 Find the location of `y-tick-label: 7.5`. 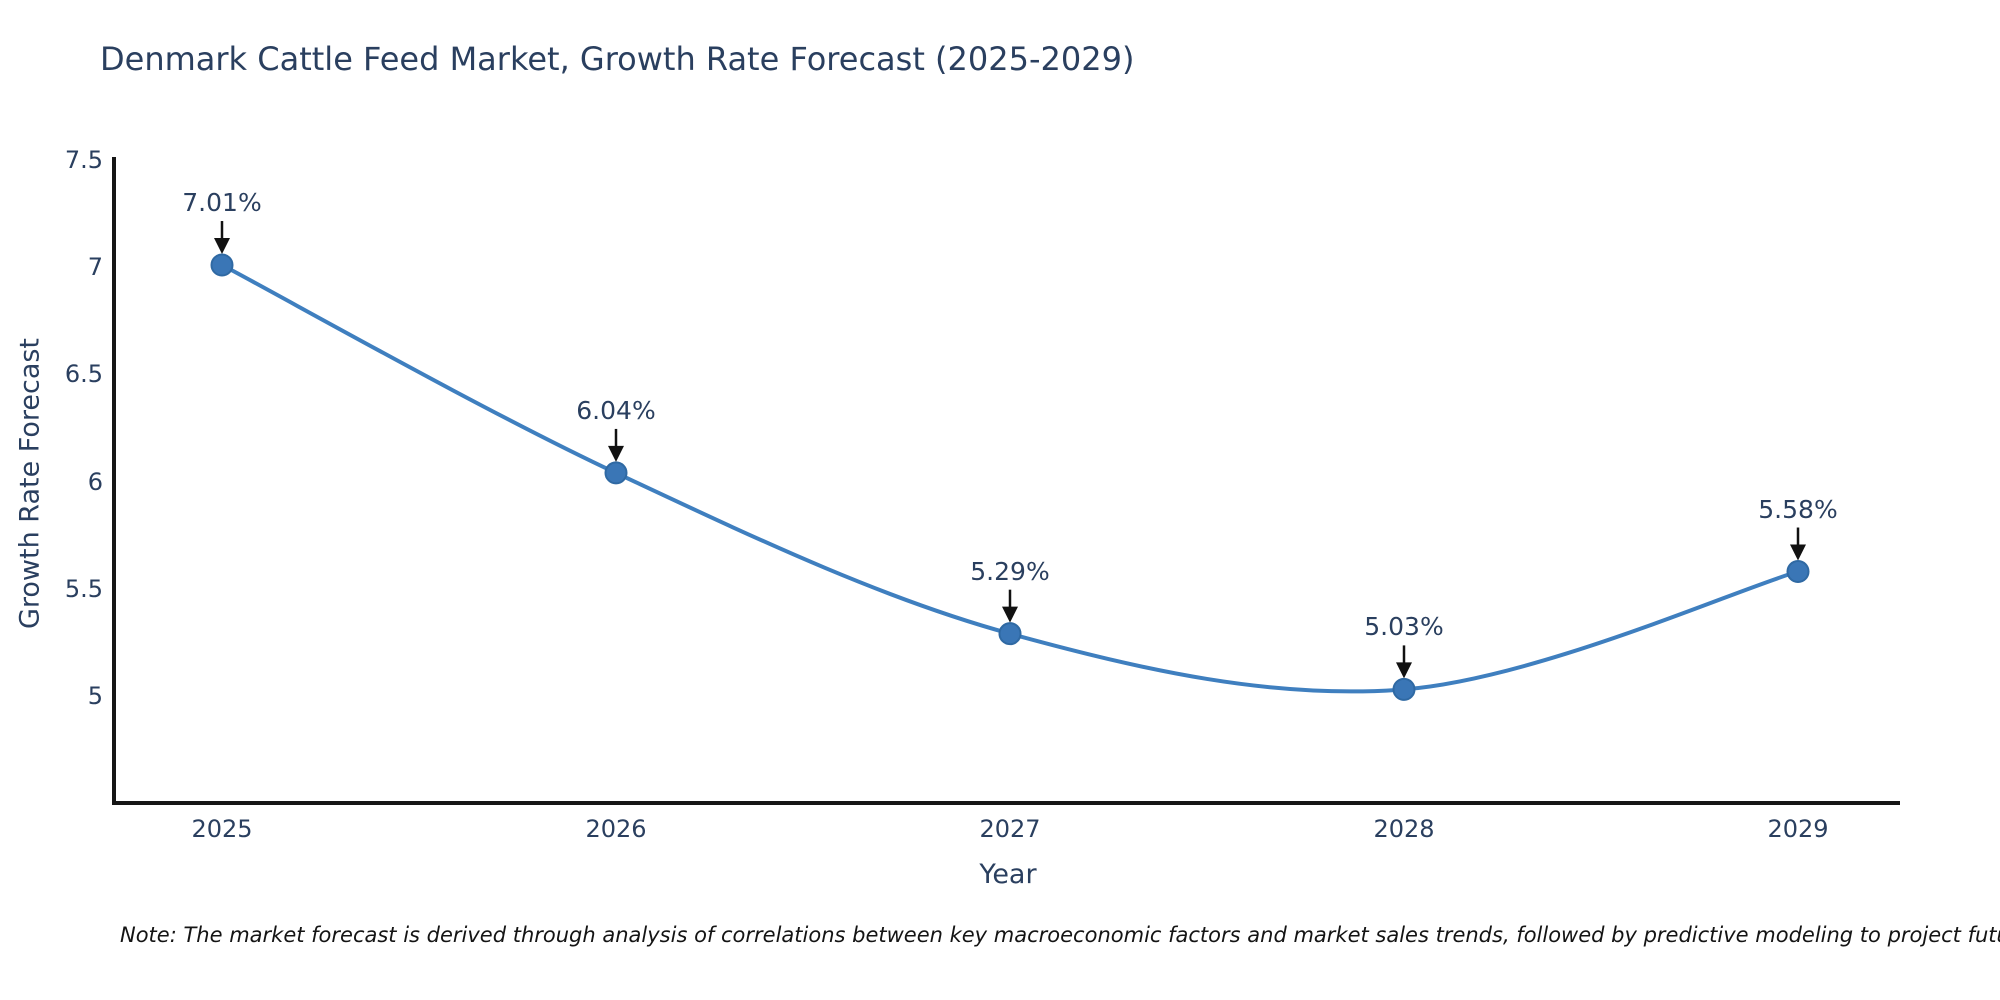

y-tick-label: 7.5 is located at coordinates (83, 160).